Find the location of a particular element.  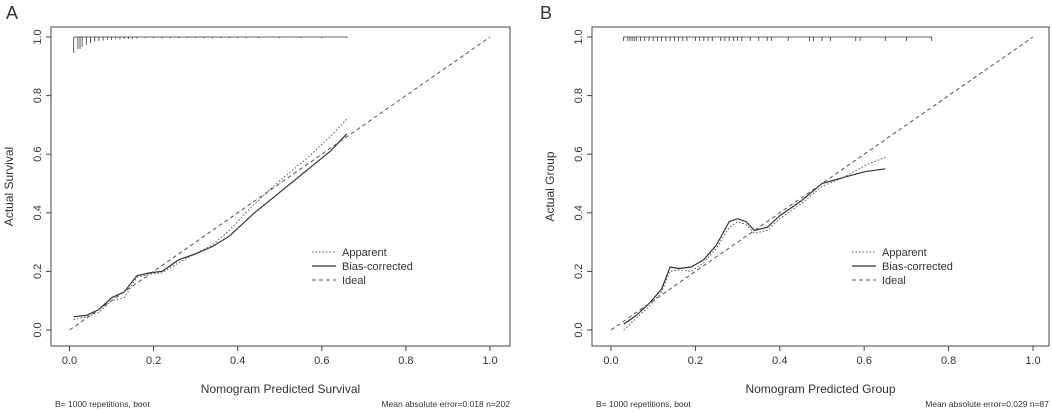

panel-label: A is located at coordinates (12, 13).